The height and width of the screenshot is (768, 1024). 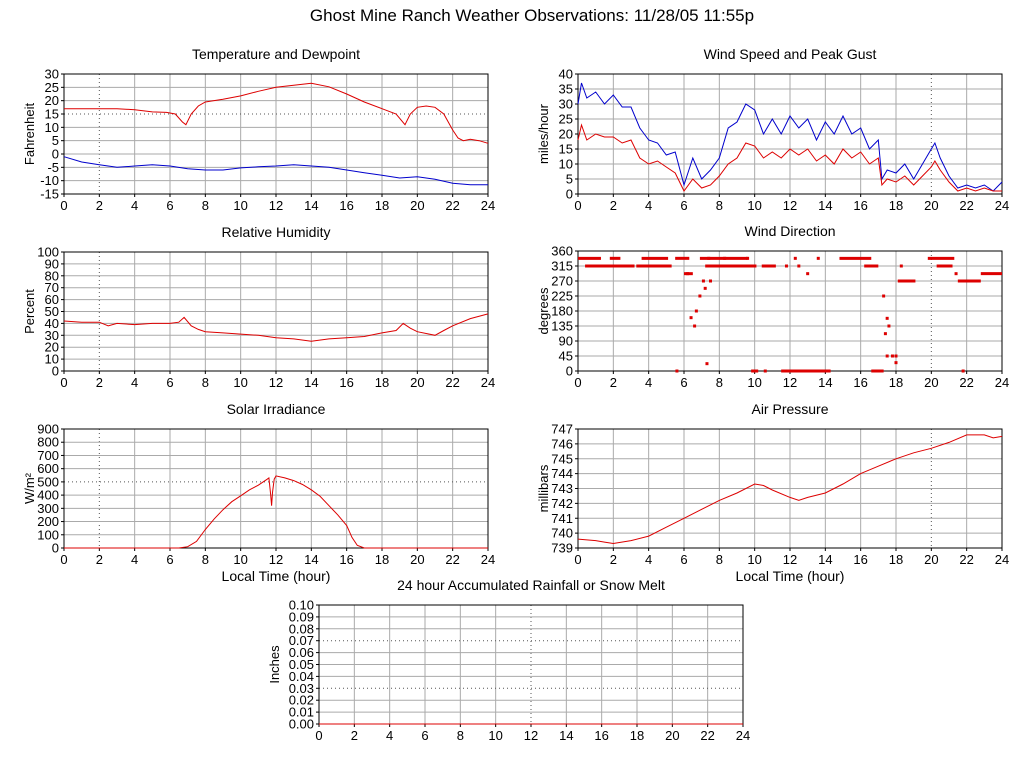 I want to click on y-tick-label: 15, so click(x=566, y=149).